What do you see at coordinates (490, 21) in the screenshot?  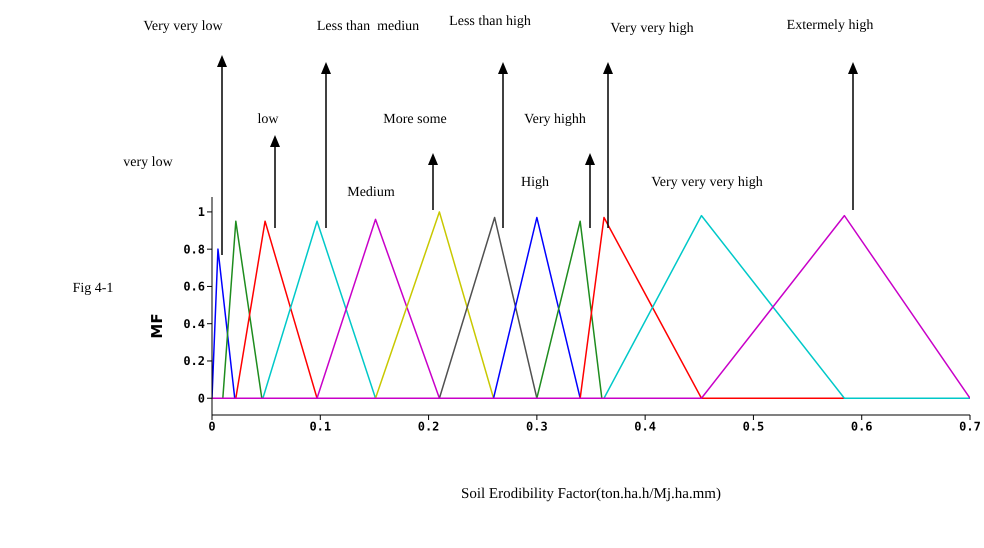 I see `text: Less than high` at bounding box center [490, 21].